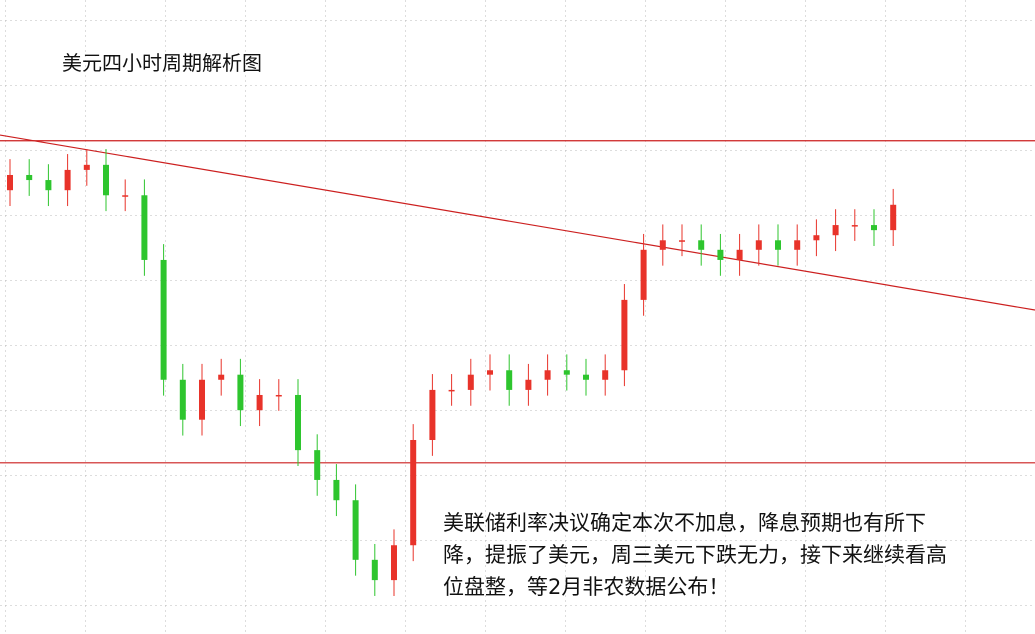 The width and height of the screenshot is (1035, 634). Describe the element at coordinates (162, 63) in the screenshot. I see `chart-title: 美元四小时周期解析图` at that location.